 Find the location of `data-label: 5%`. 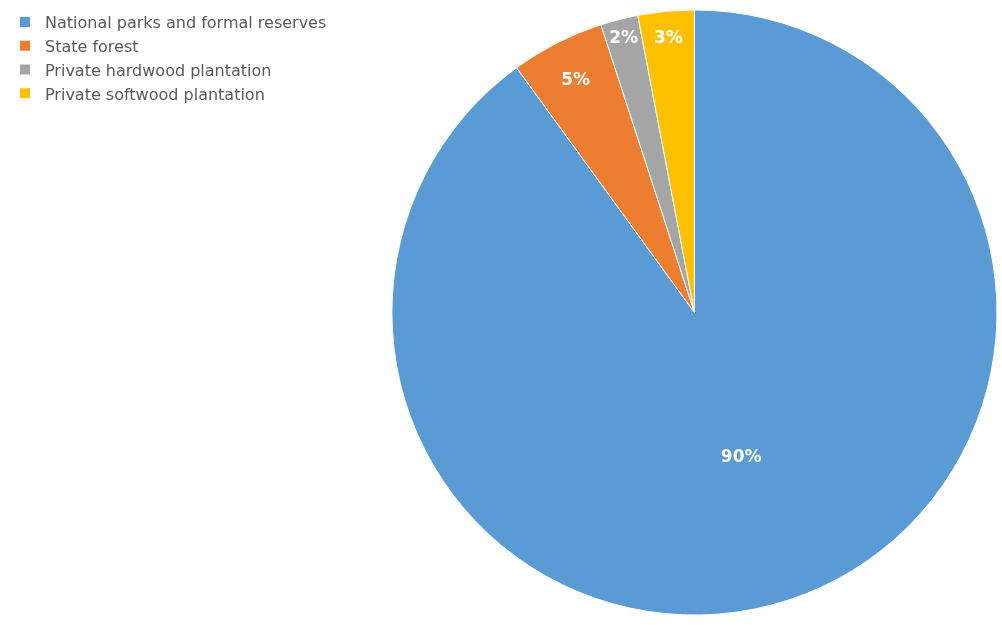

data-label: 5% is located at coordinates (576, 79).